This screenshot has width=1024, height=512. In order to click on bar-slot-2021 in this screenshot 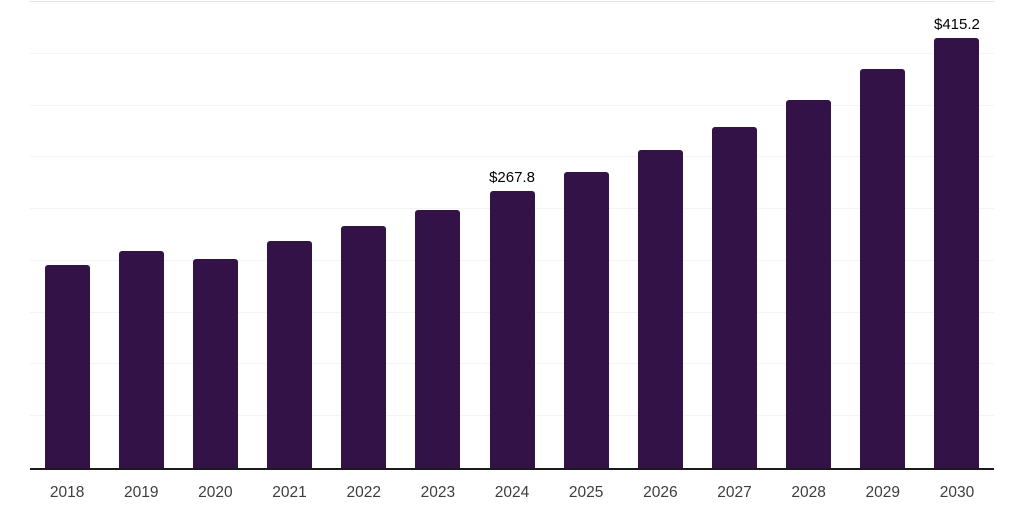, I will do `click(289, 235)`.